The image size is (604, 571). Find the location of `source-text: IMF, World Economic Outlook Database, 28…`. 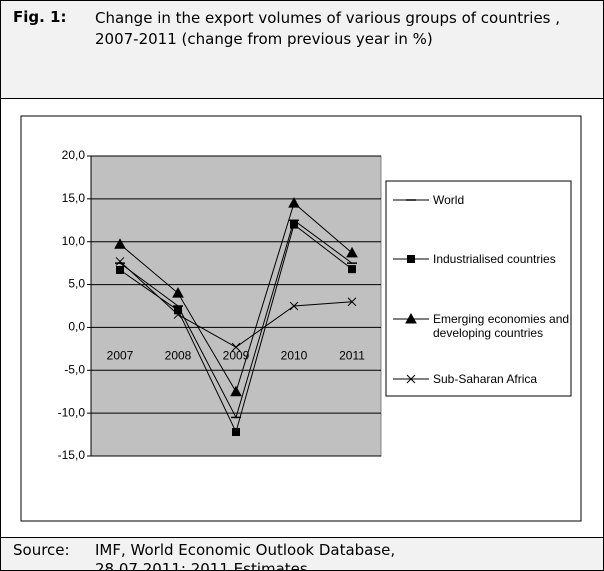

source-text: IMF, World Economic Outlook Database, 28… is located at coordinates (245, 556).